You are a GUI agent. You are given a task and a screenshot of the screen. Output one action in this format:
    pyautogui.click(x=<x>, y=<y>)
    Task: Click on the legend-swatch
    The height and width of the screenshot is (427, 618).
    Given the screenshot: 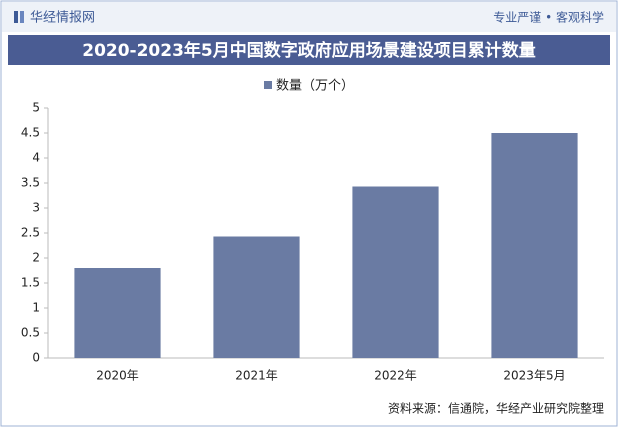 What is the action you would take?
    pyautogui.click(x=268, y=85)
    